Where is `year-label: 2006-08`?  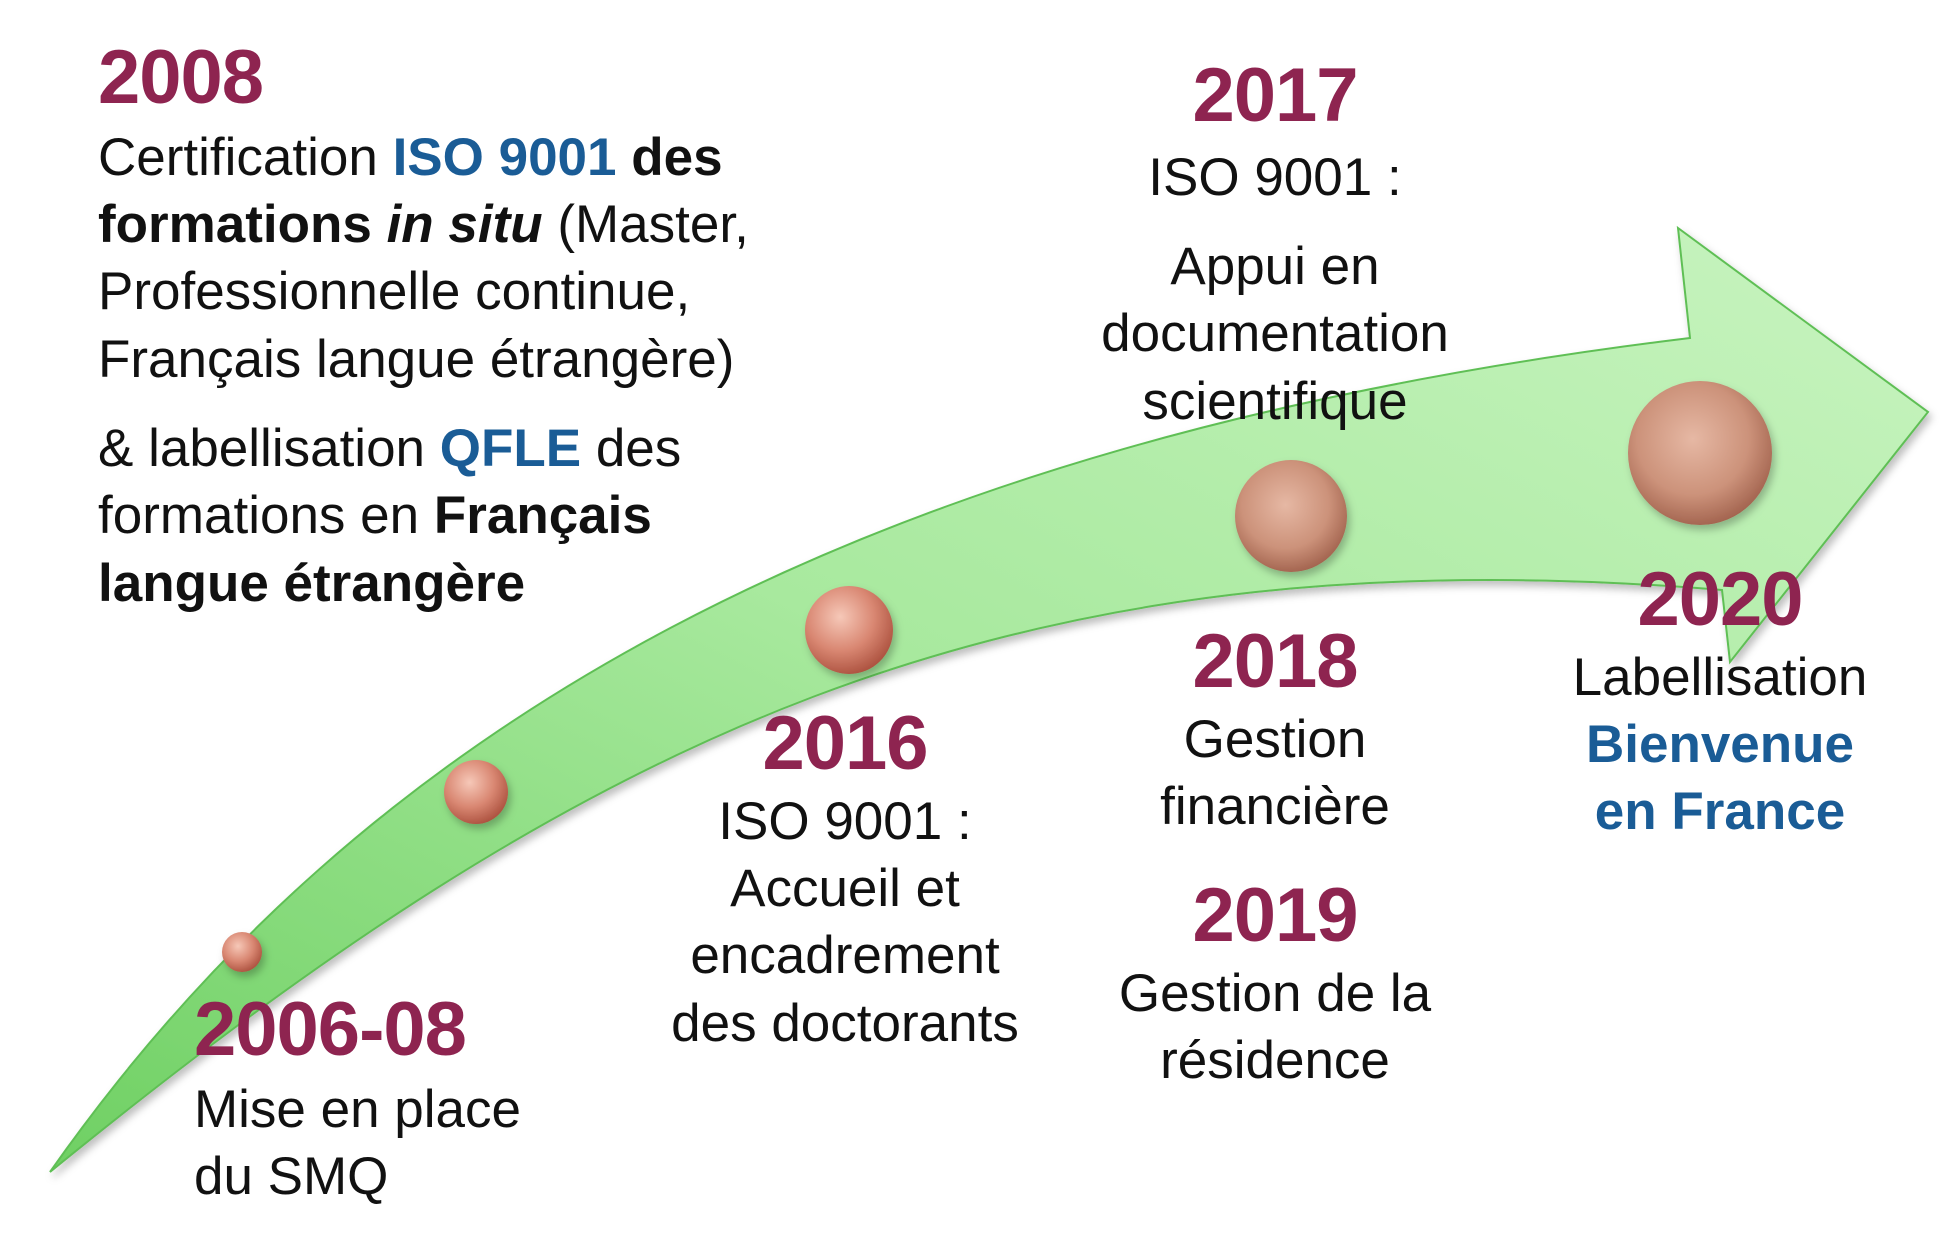 year-label: 2006-08 is located at coordinates (330, 1029).